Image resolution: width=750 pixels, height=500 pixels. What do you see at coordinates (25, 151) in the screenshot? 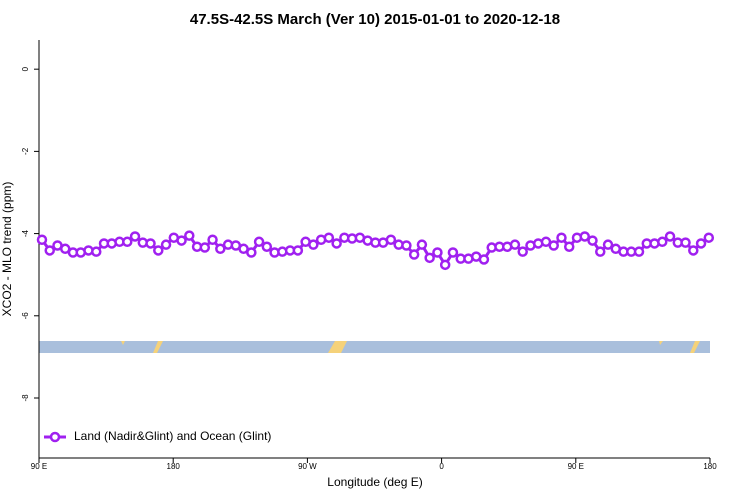
I see `y-tick-label: -2` at bounding box center [25, 151].